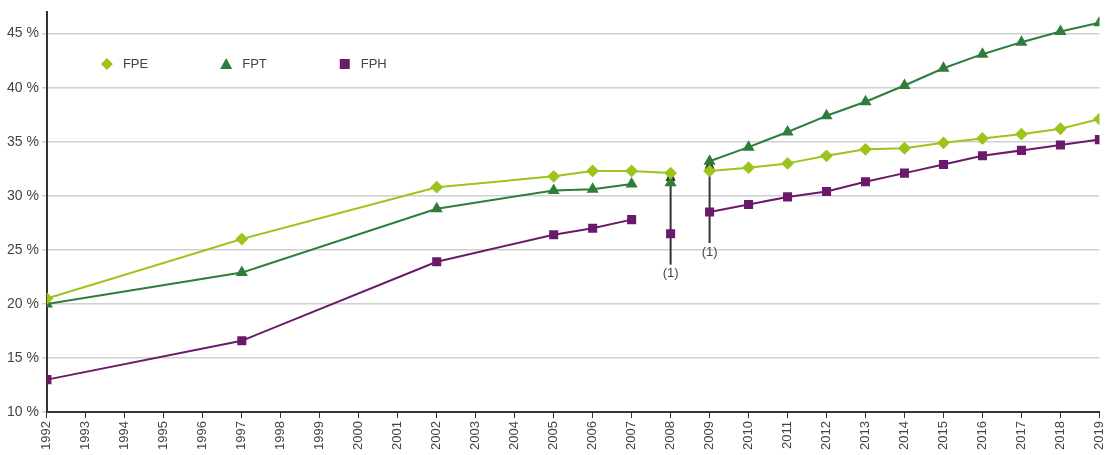 This screenshot has width=1118, height=455. What do you see at coordinates (22, 410) in the screenshot?
I see `y-tick-label: 10 %` at bounding box center [22, 410].